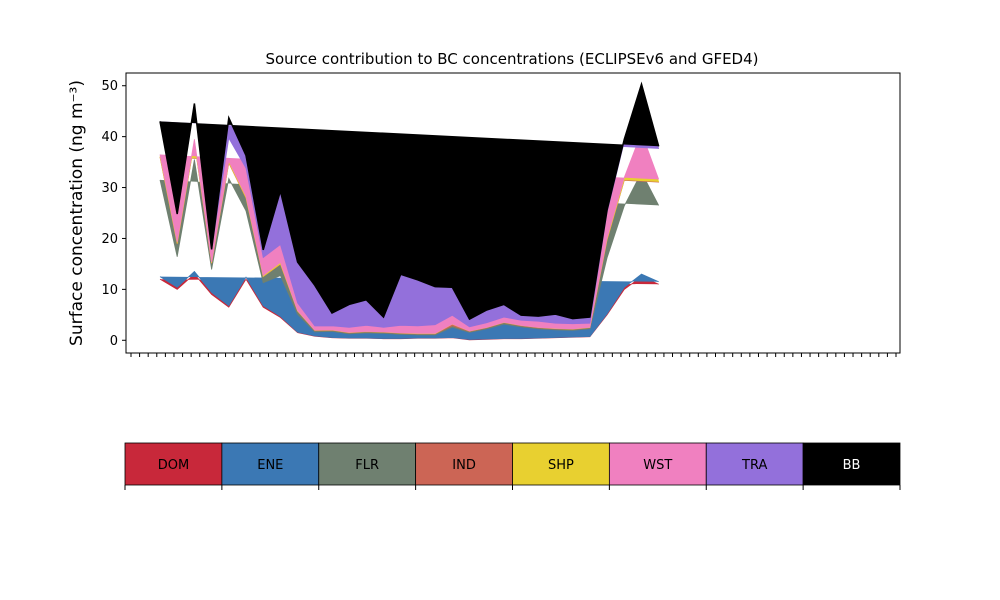 This screenshot has width=1000, height=600. I want to click on legend-label-bb: BB, so click(852, 465).